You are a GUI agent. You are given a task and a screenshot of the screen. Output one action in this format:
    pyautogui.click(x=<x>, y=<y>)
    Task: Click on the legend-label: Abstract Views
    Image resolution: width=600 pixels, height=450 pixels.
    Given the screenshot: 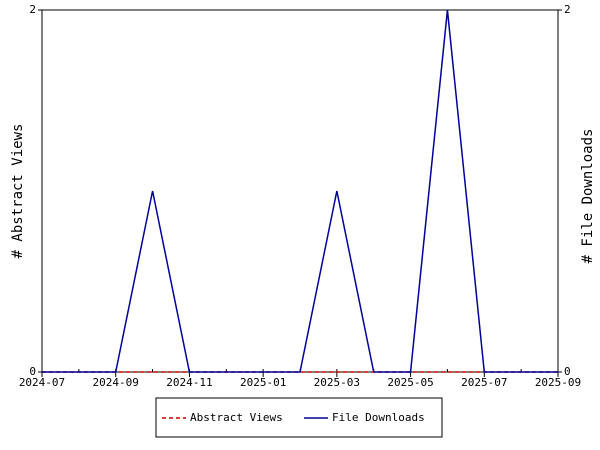 What is the action you would take?
    pyautogui.click(x=236, y=417)
    